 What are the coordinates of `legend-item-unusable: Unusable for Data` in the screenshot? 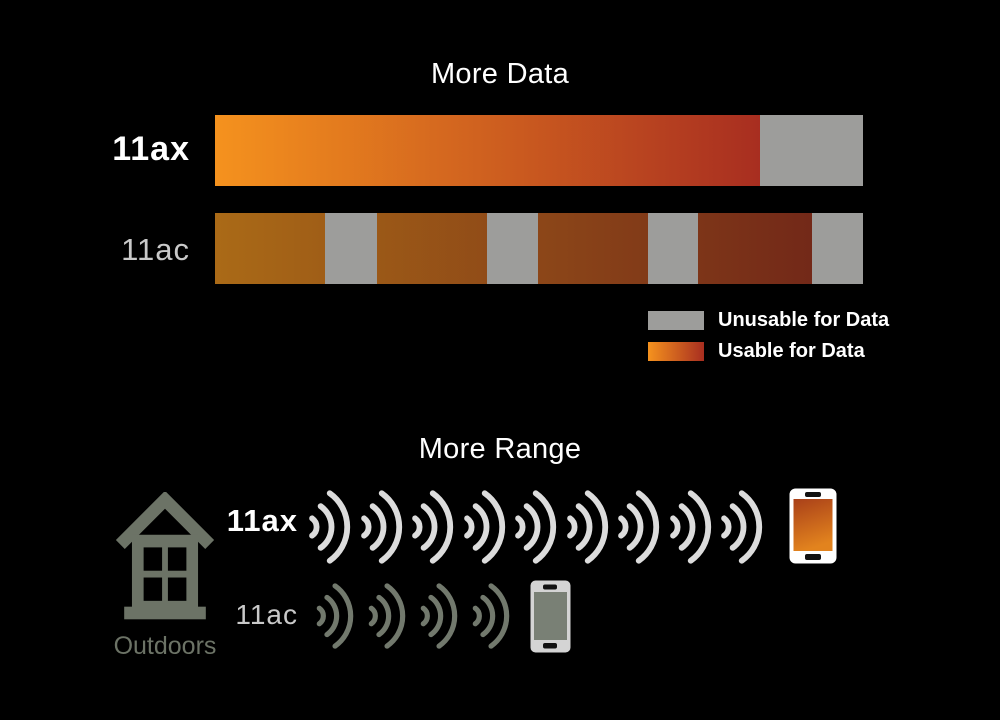 It's located at (768, 320).